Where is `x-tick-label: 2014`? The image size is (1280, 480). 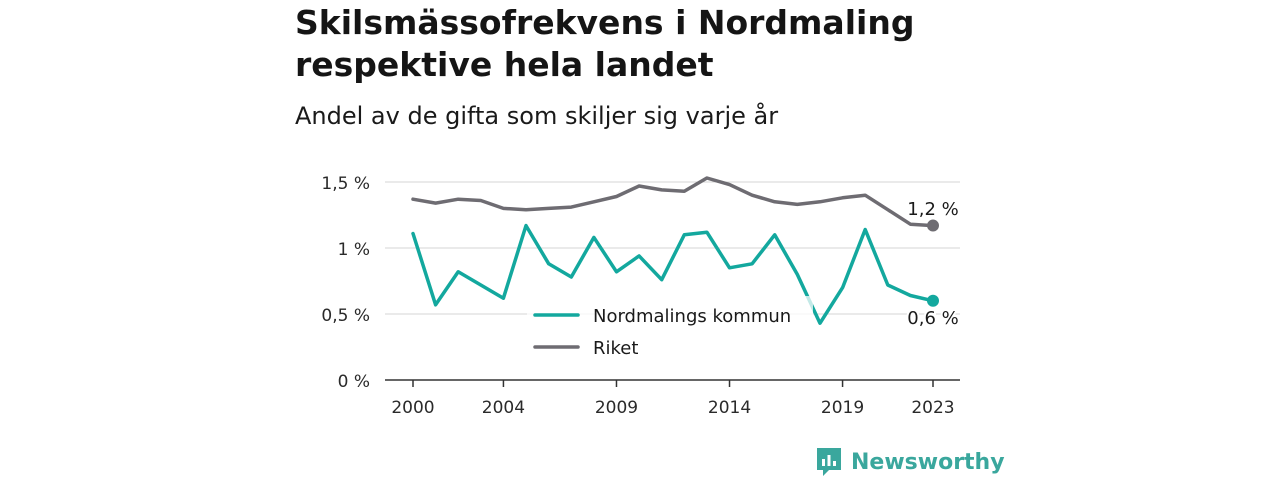
x-tick-label: 2014 is located at coordinates (729, 408).